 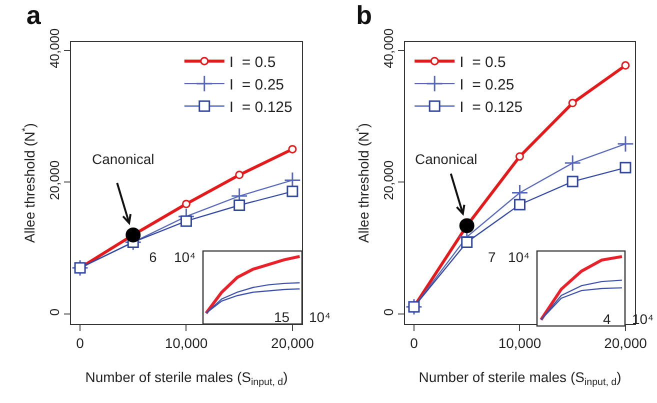 I want to click on annotation: 7, so click(x=492, y=257).